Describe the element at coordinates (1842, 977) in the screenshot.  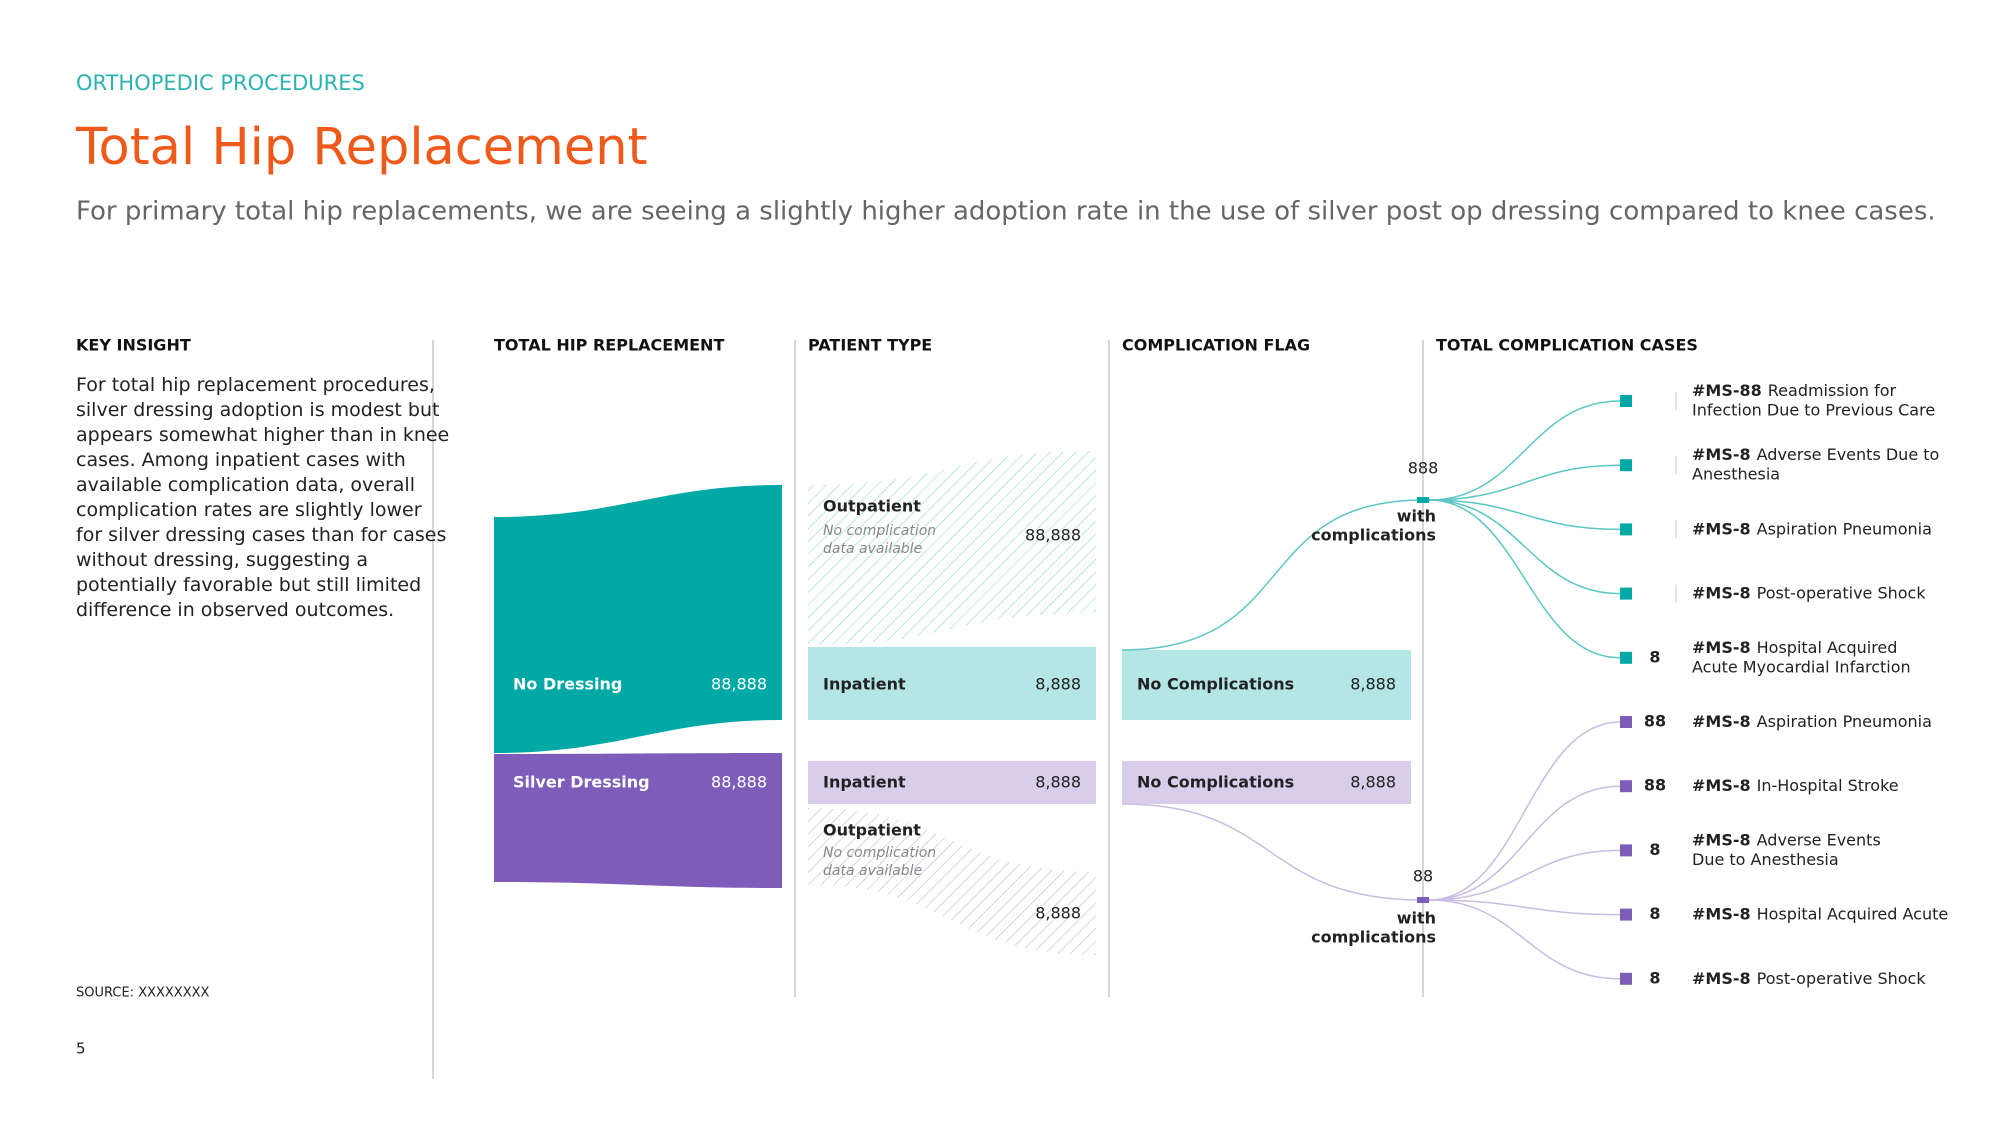
I see `case-text: Post-operative Shock` at that location.